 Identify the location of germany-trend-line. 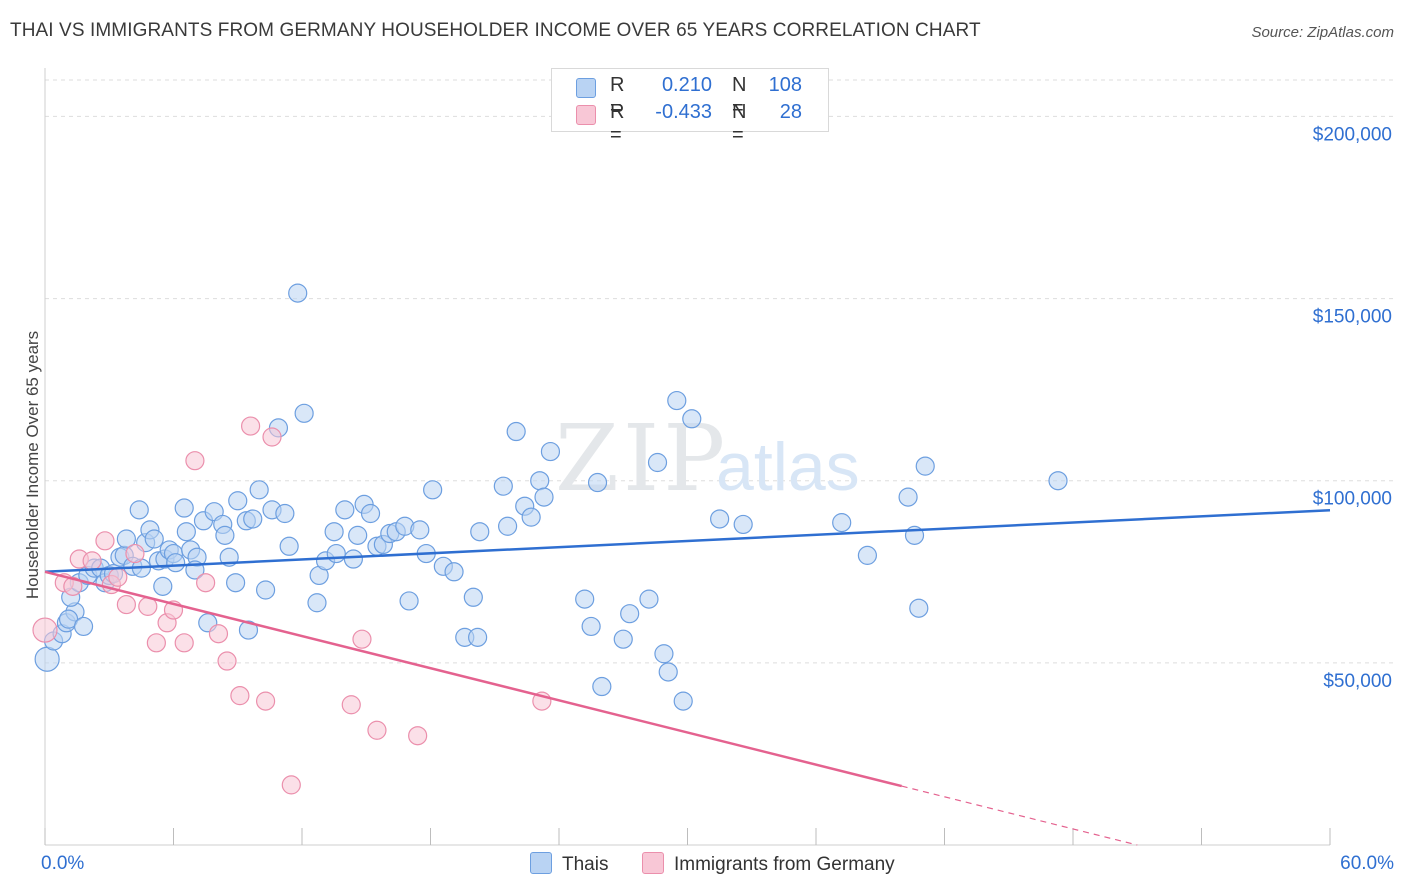
(473, 679).